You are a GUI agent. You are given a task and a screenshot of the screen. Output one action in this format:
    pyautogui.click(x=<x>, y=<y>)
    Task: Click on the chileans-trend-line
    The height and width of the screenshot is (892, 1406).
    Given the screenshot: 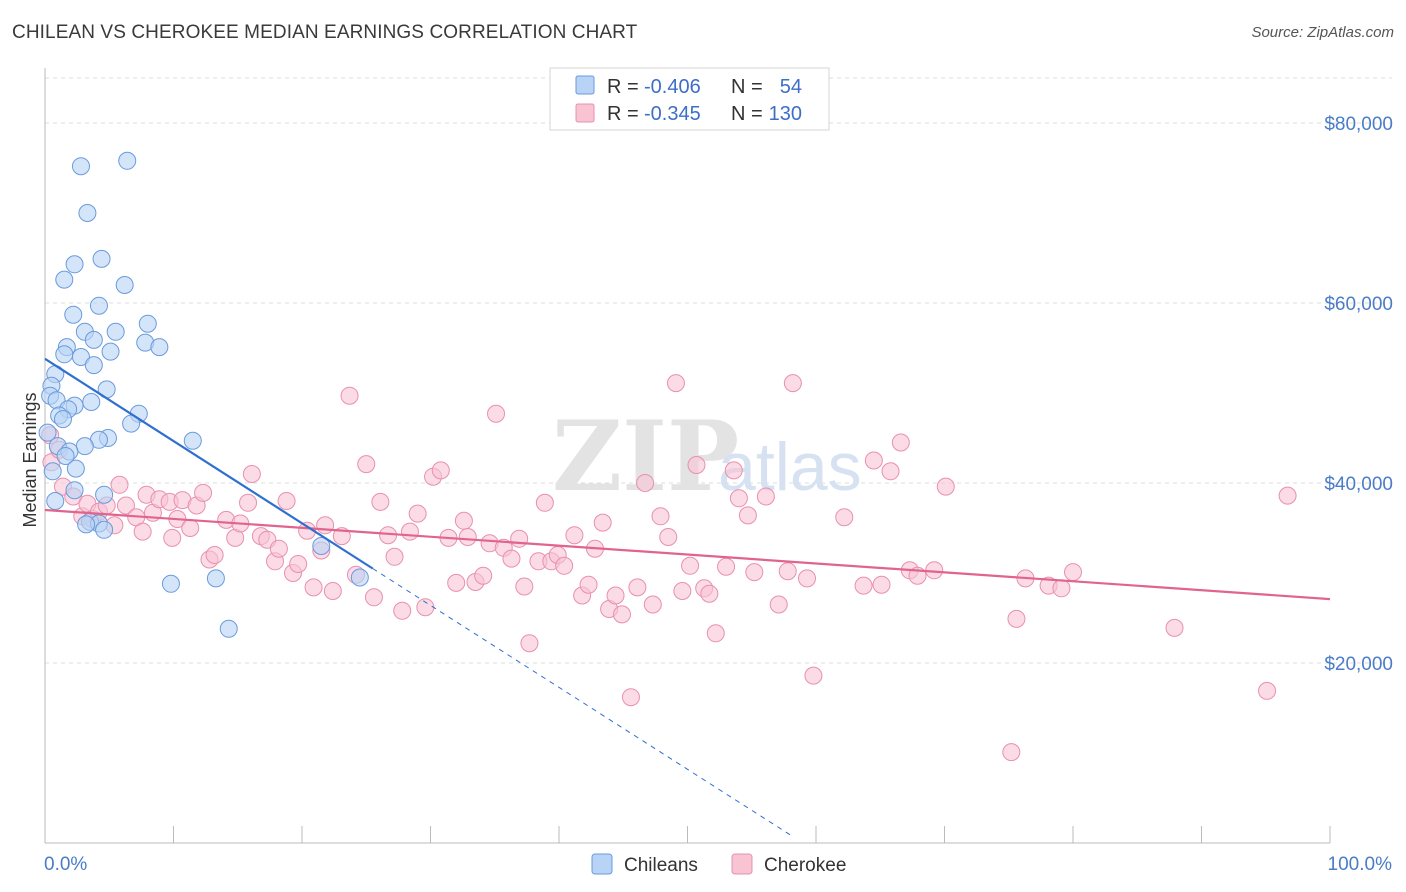 What is the action you would take?
    pyautogui.click(x=209, y=463)
    